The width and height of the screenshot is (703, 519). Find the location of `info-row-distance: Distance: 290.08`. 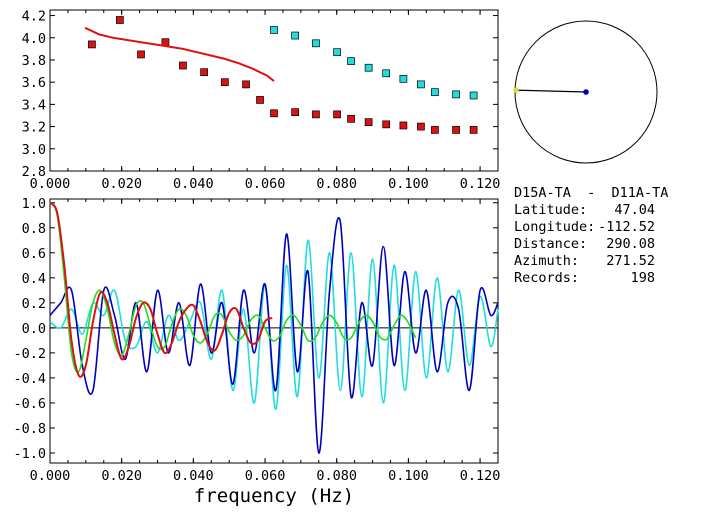

info-row-distance: Distance: 290.08 is located at coordinates (606, 244).